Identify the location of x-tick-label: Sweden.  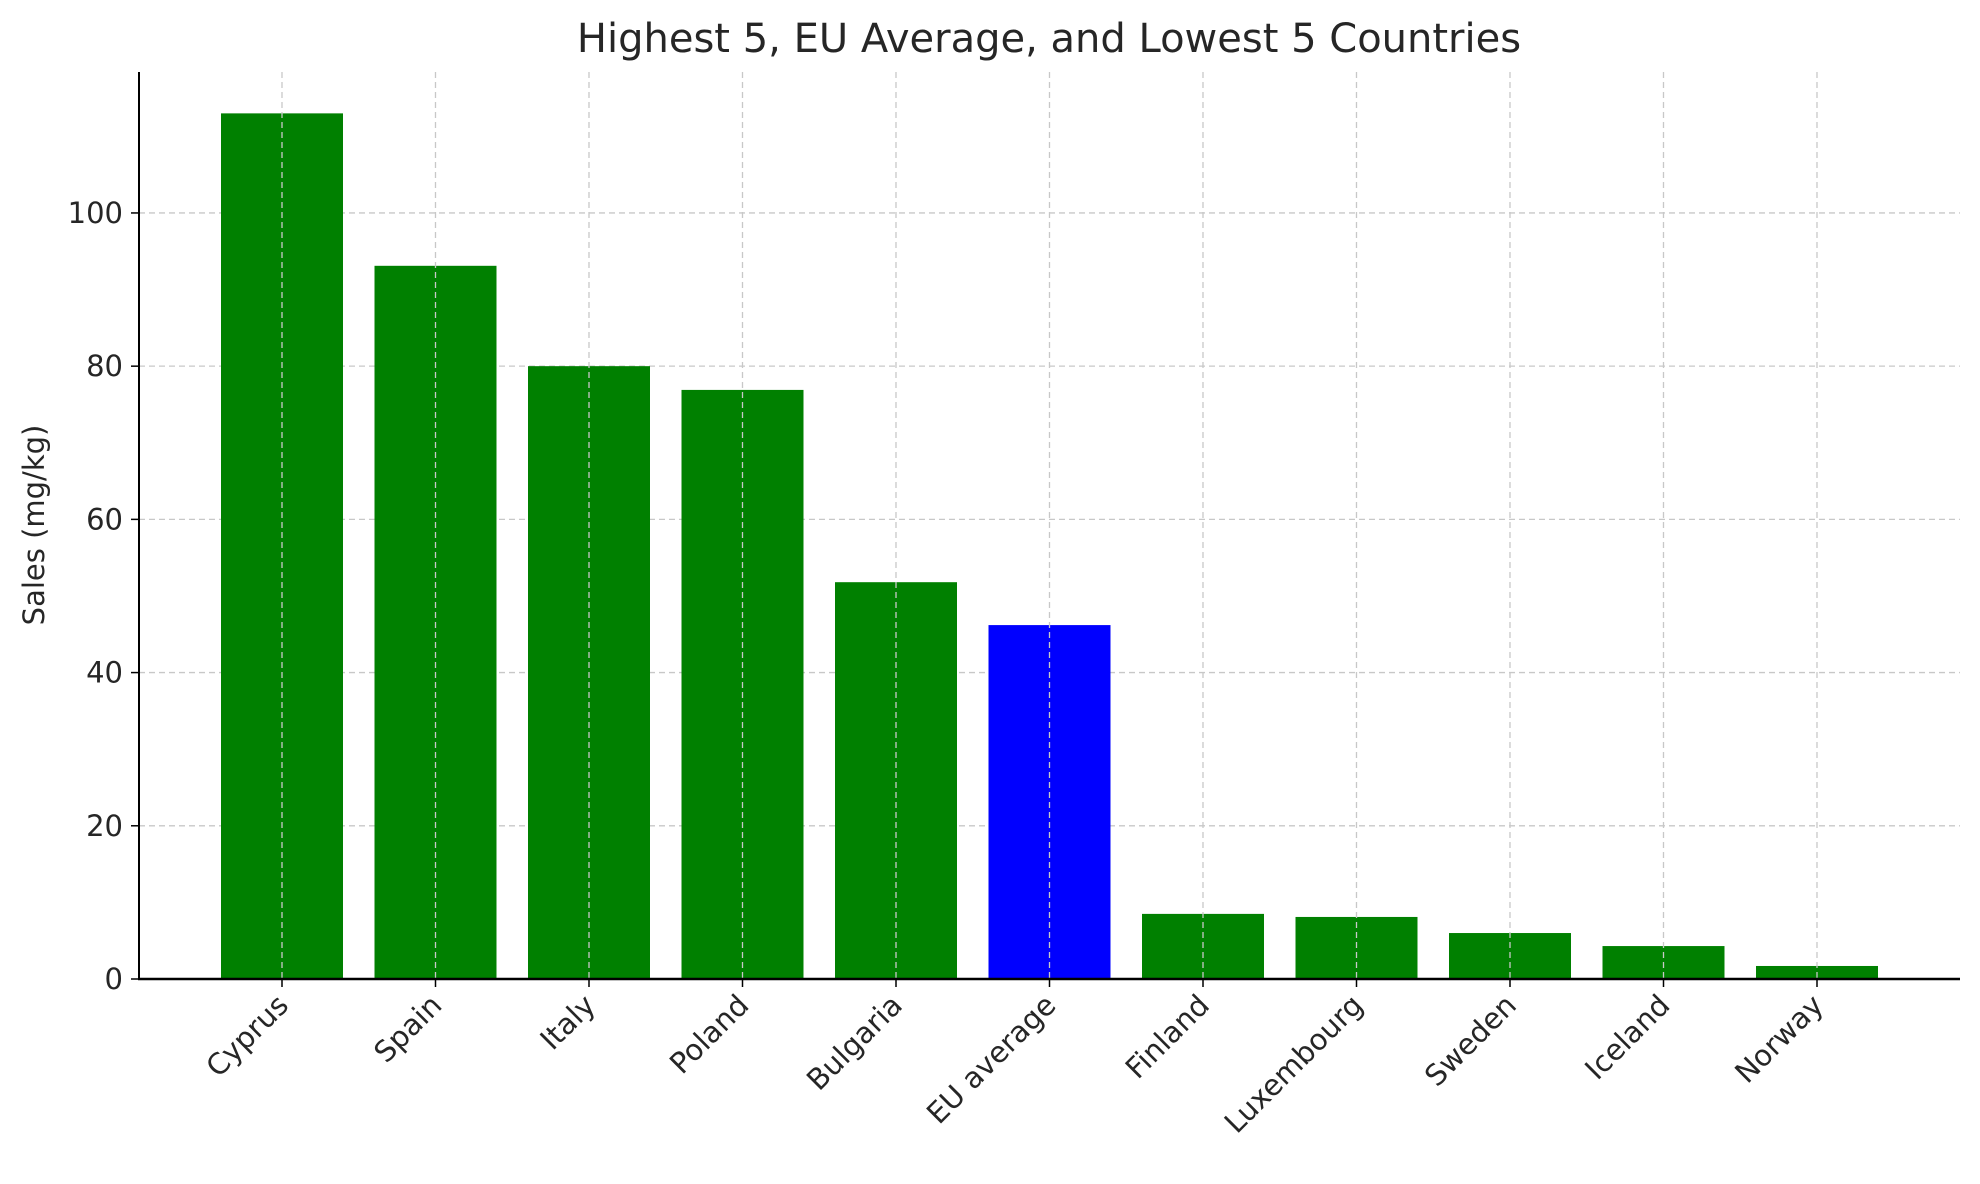
(1470, 1040).